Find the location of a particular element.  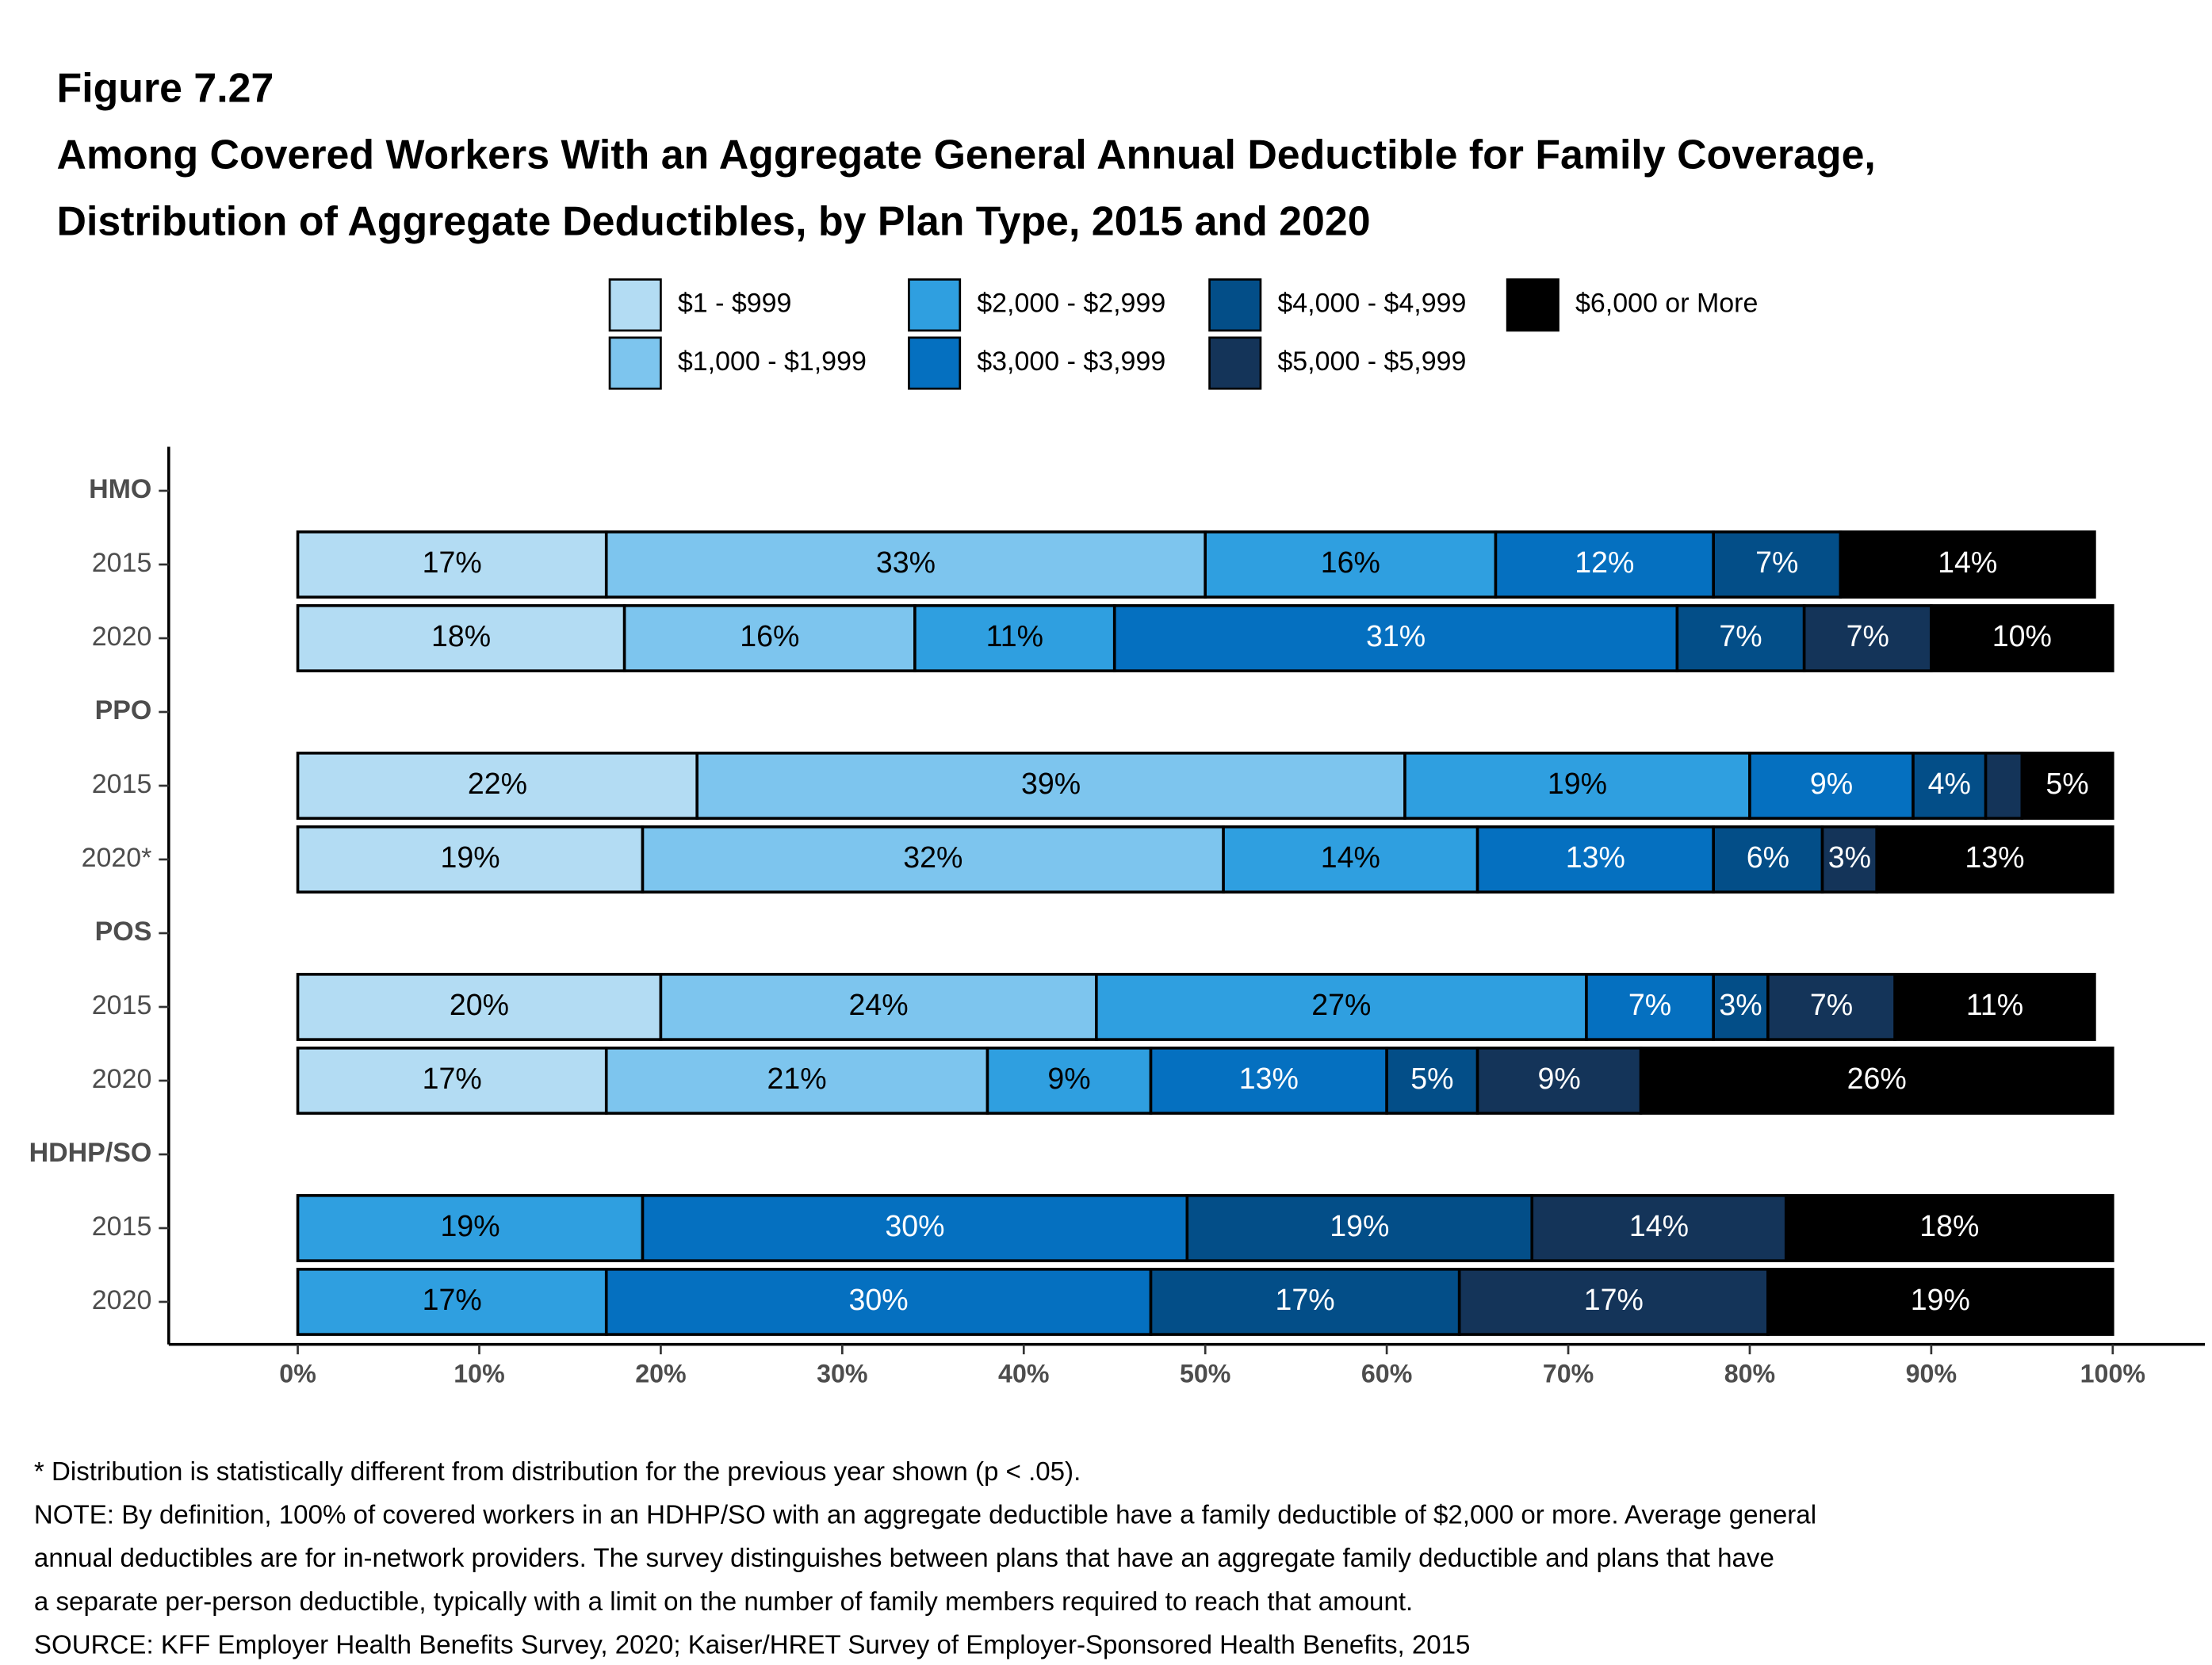

data-label: 22% is located at coordinates (497, 783).